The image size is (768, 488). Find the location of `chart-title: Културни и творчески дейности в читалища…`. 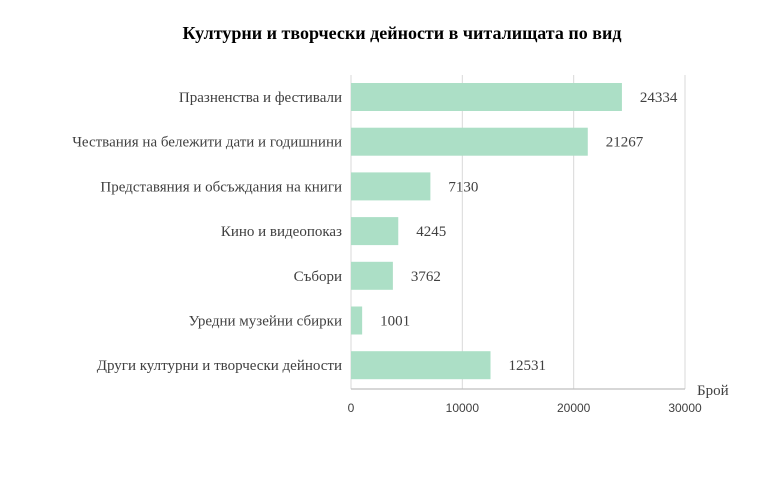

chart-title: Културни и творчески дейности в читалища… is located at coordinates (402, 33).